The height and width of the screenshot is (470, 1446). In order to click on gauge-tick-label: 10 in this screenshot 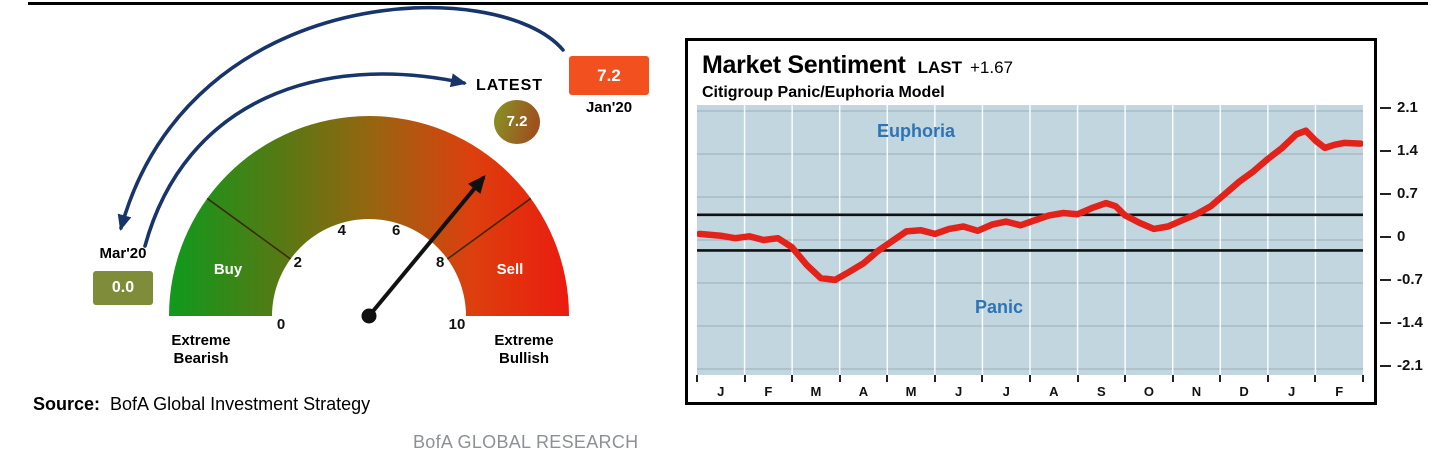, I will do `click(457, 324)`.